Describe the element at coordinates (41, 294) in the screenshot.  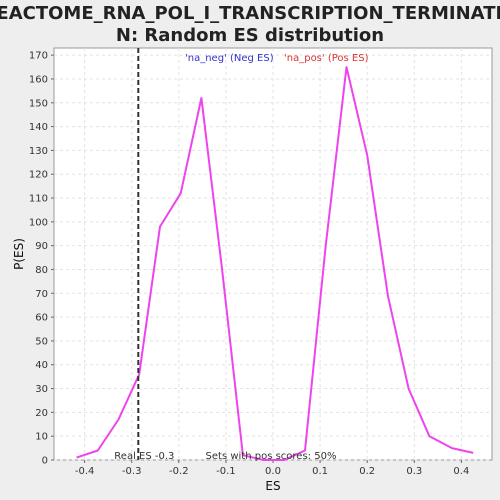
I see `y-tick-label: 70` at that location.